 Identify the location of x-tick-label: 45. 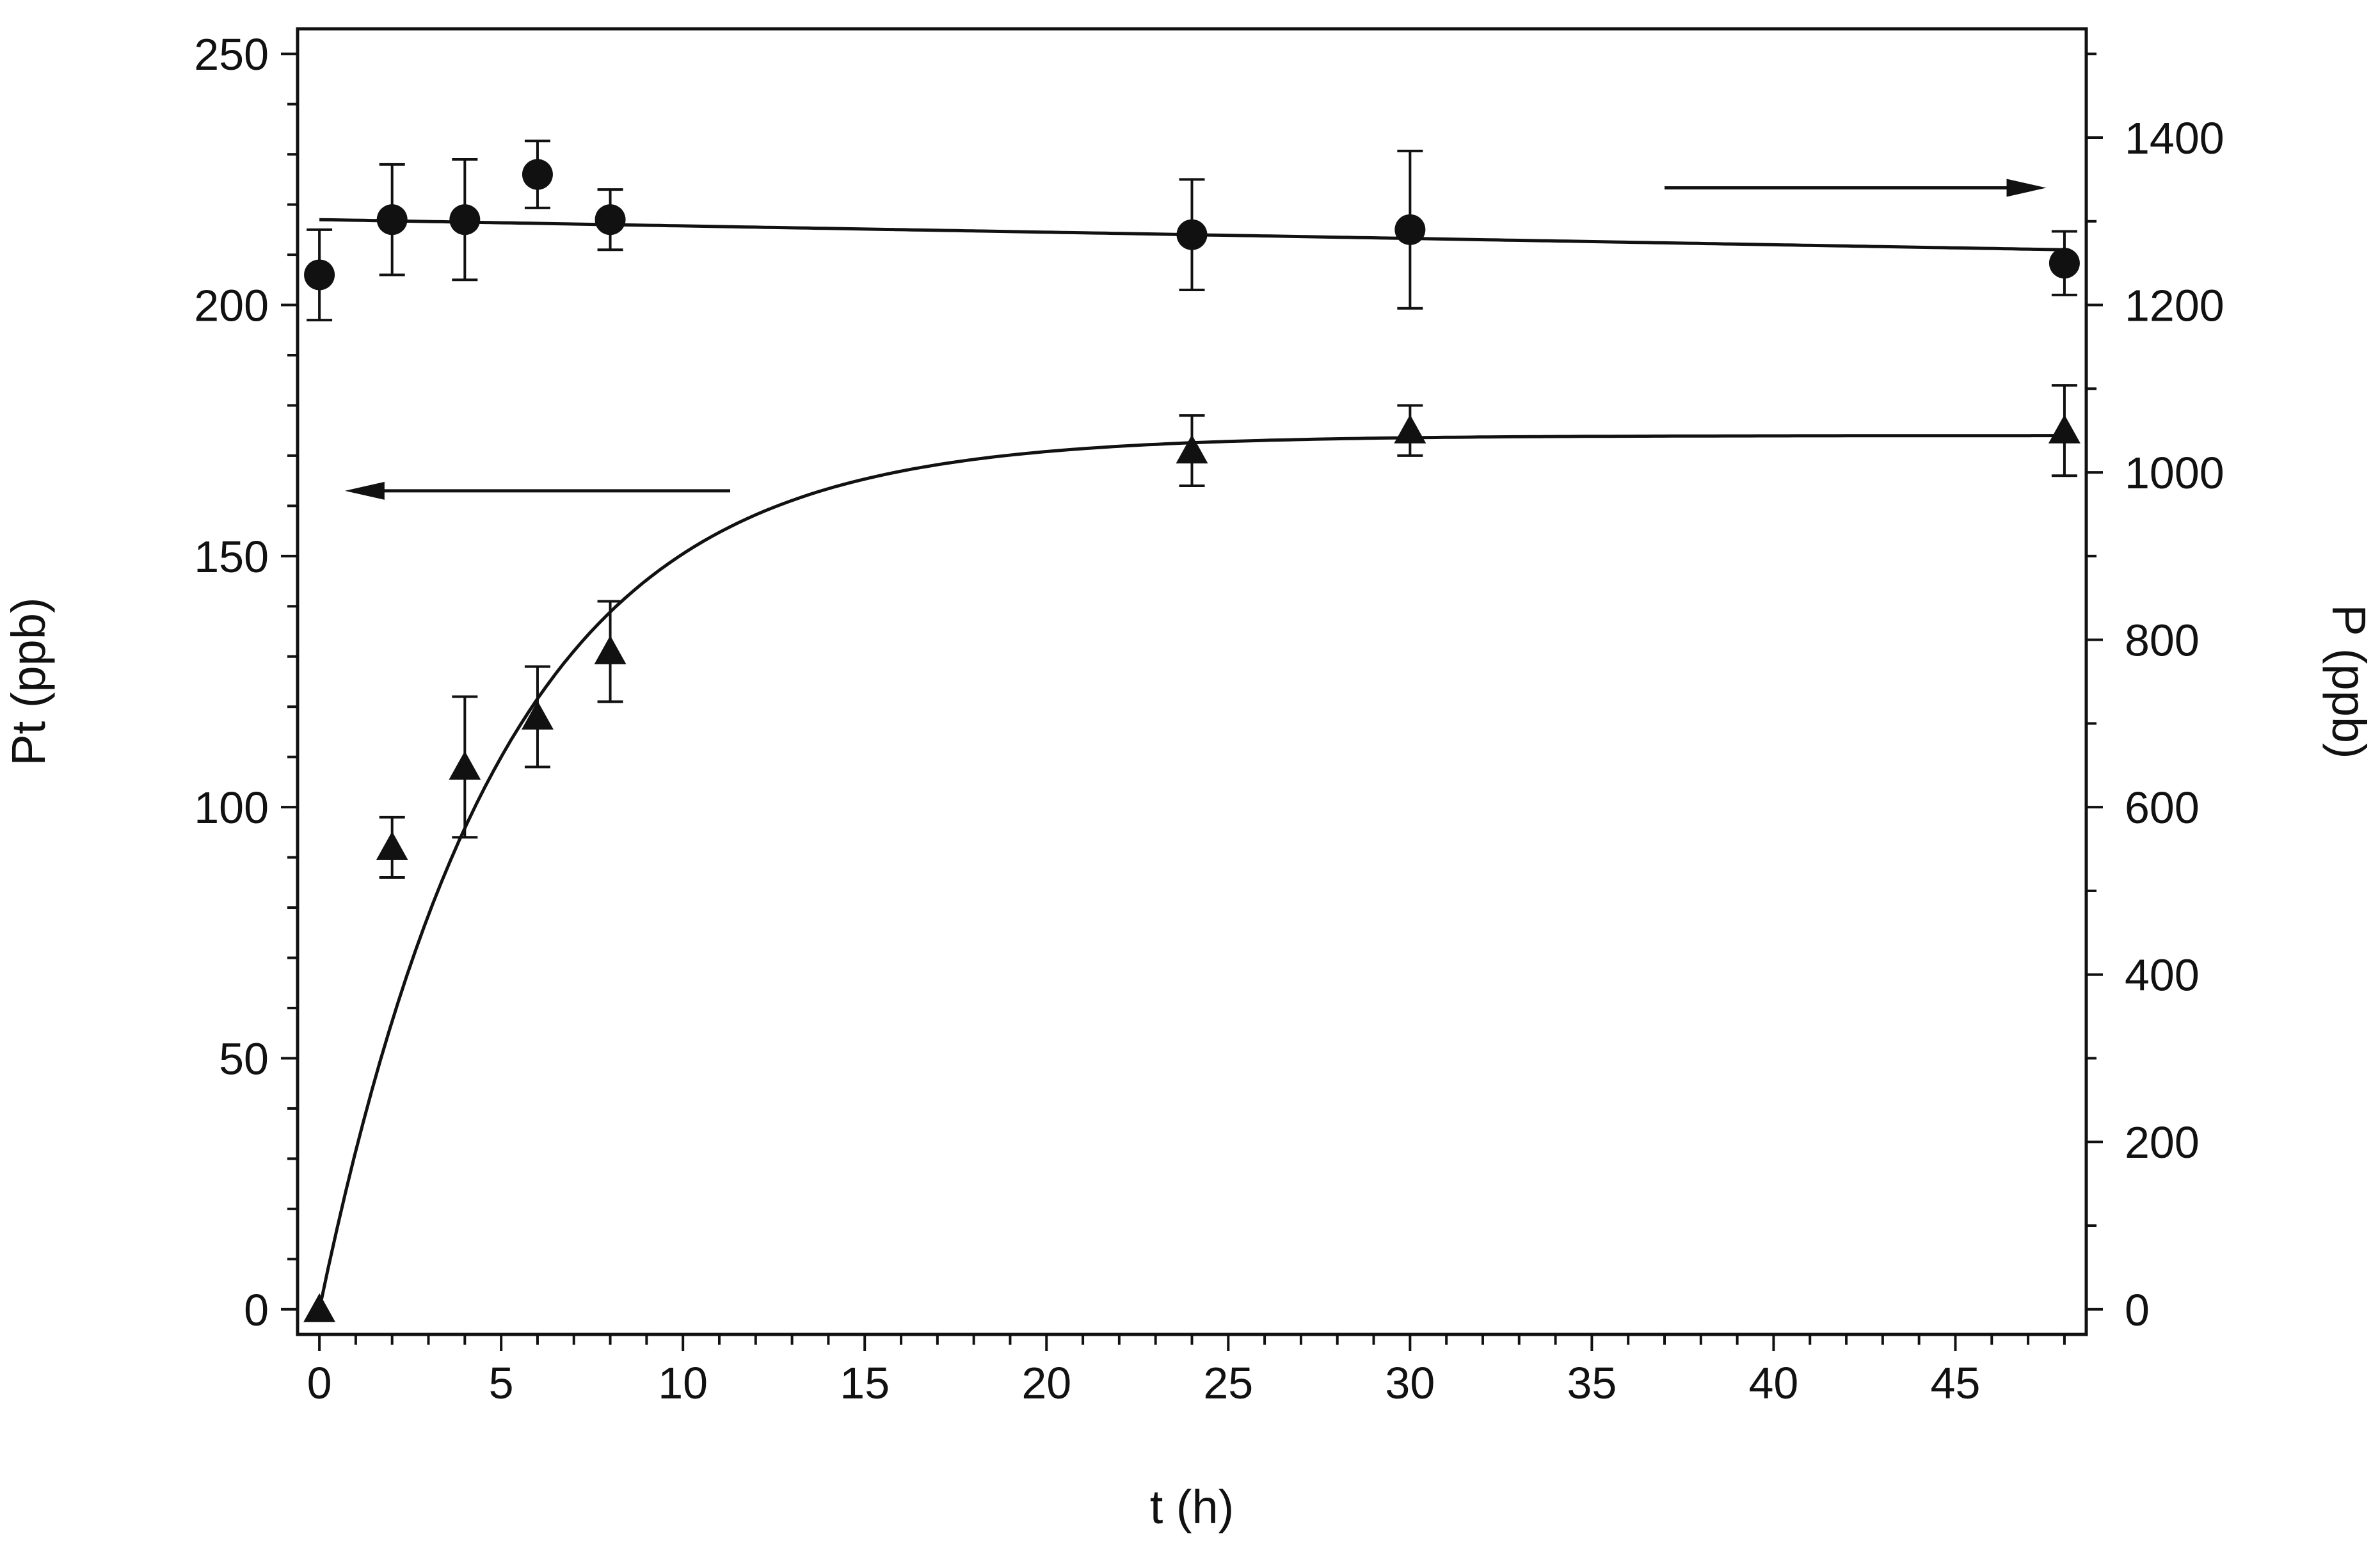
(1956, 1383).